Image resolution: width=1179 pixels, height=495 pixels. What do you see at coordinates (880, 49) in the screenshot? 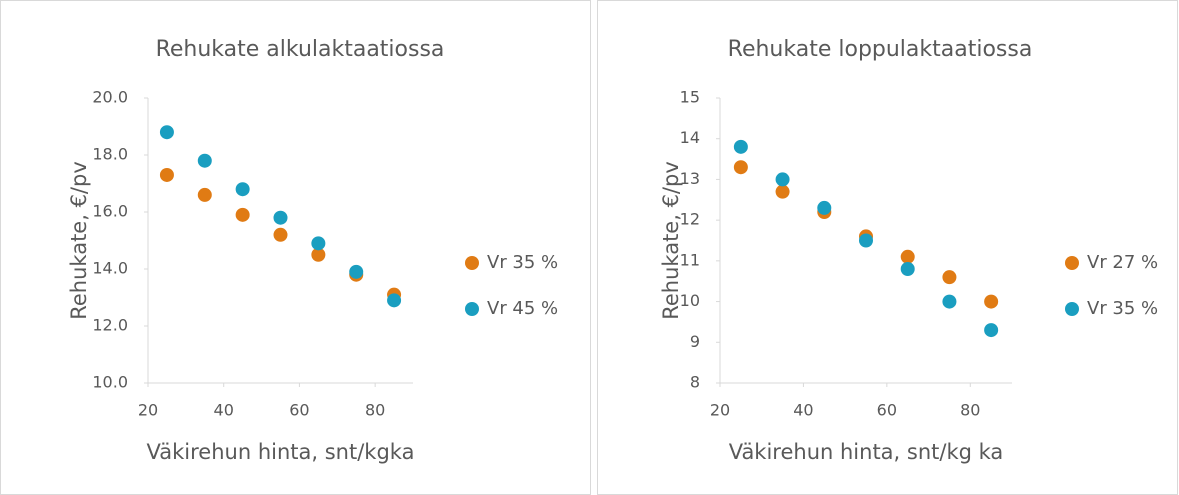
I see `chart-title: Rehukate loppulaktaatiossa` at bounding box center [880, 49].